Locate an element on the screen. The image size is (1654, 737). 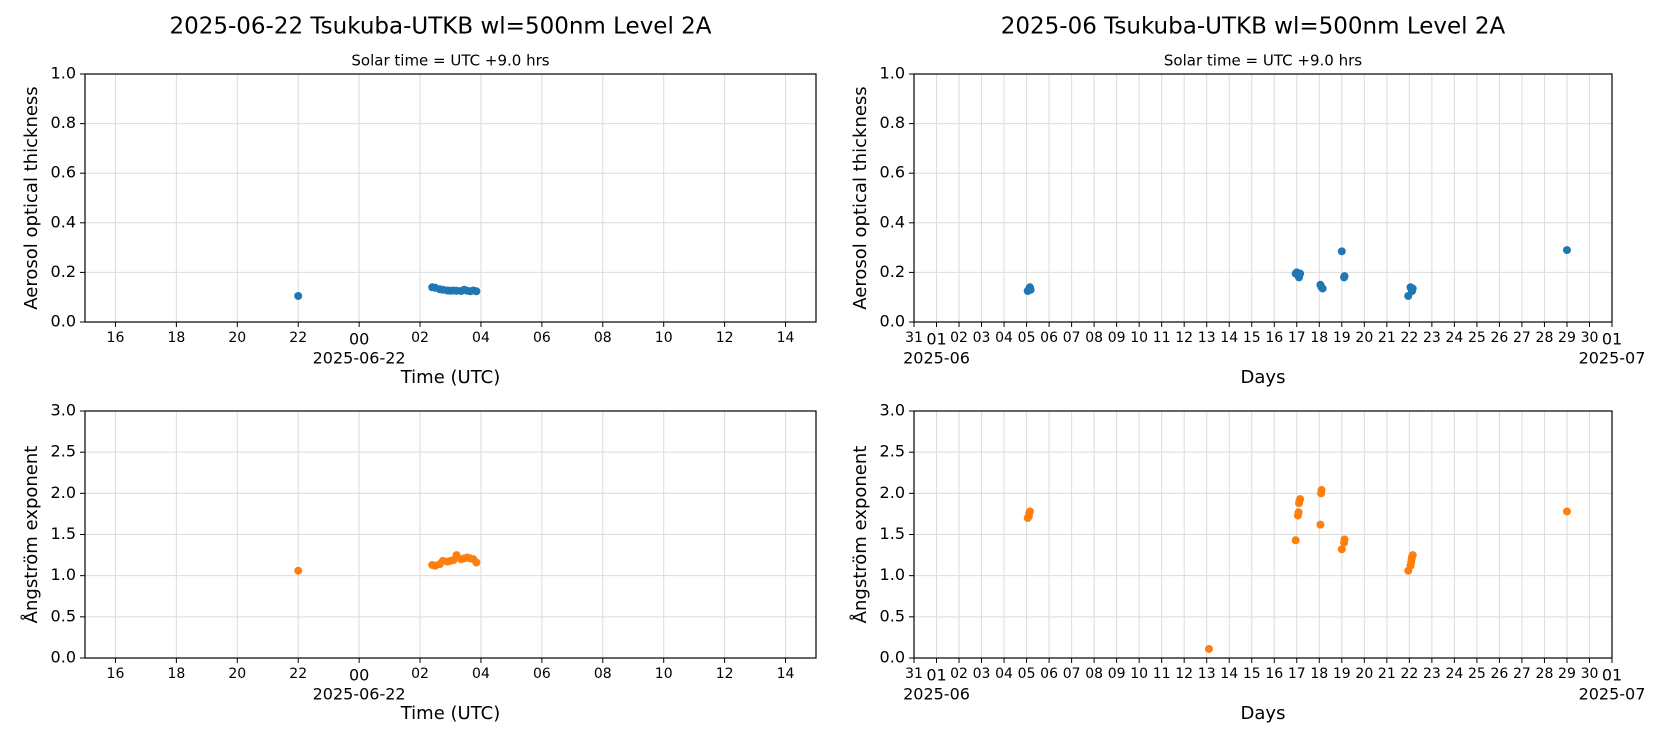
y-axis-label: Ångström exponent is located at coordinates (31, 535).